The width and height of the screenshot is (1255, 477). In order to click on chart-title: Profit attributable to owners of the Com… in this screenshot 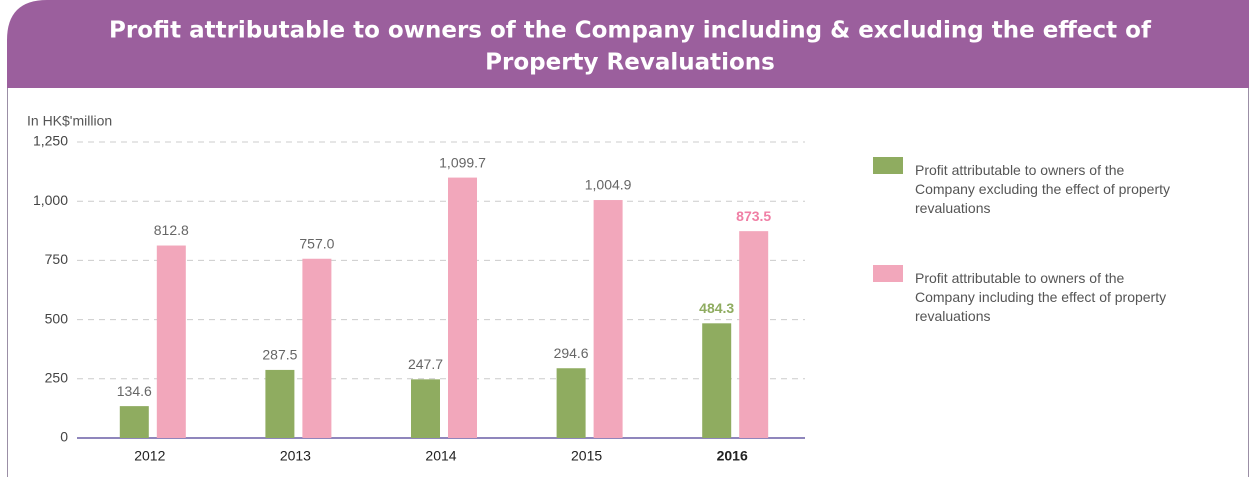, I will do `click(630, 31)`.